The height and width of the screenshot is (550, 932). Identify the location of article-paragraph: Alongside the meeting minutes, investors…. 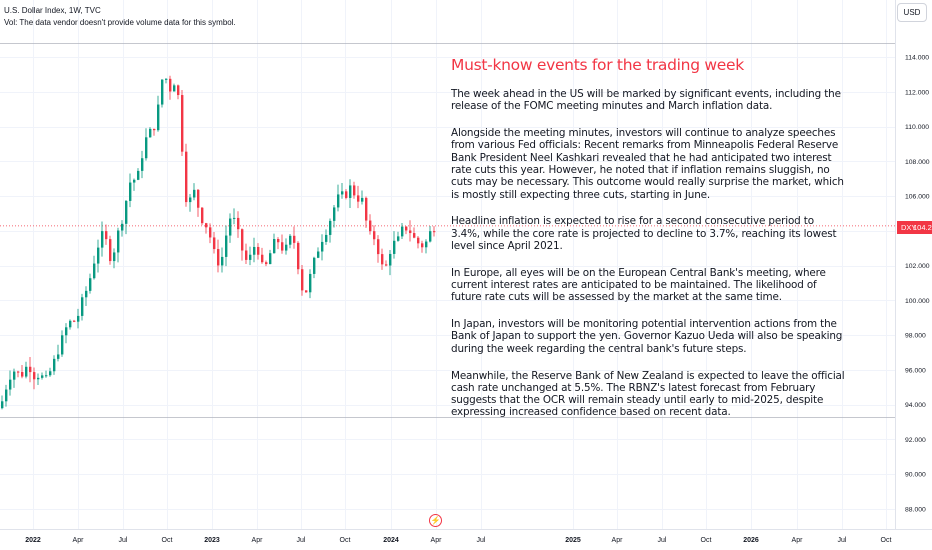
(647, 164).